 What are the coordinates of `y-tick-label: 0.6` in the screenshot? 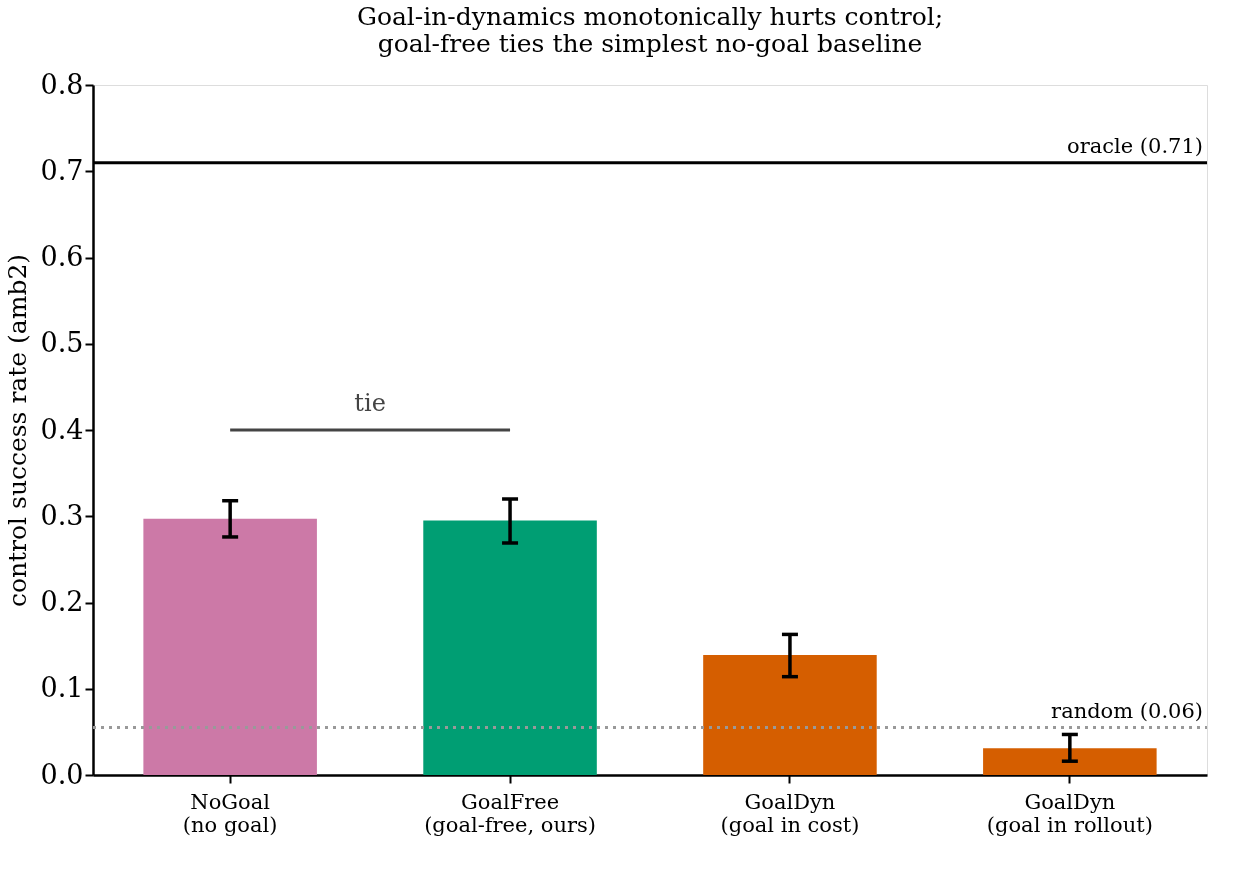 It's located at (62, 256).